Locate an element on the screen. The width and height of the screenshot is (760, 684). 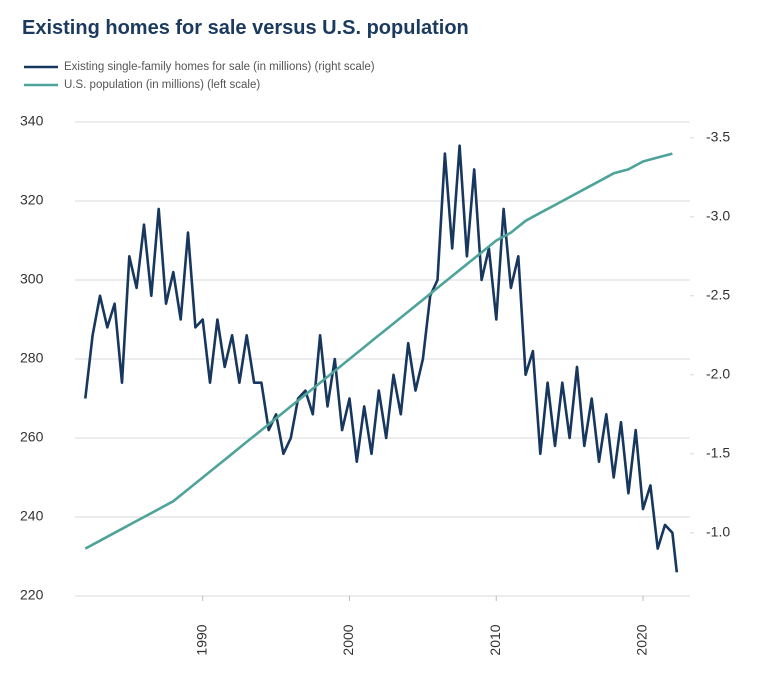
x-tick-label: 2000 is located at coordinates (348, 639).